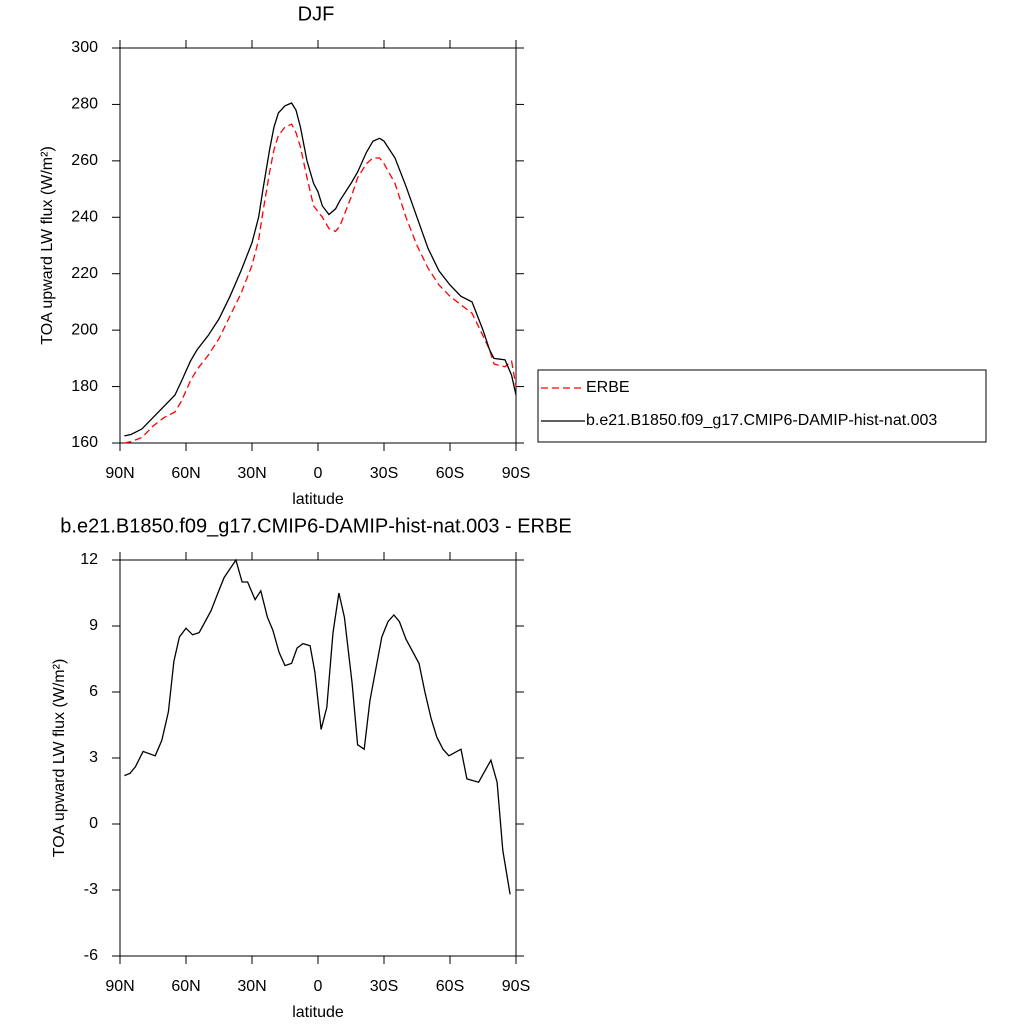 The image size is (1024, 1024). Describe the element at coordinates (84, 386) in the screenshot. I see `y-tick-label: 180` at that location.